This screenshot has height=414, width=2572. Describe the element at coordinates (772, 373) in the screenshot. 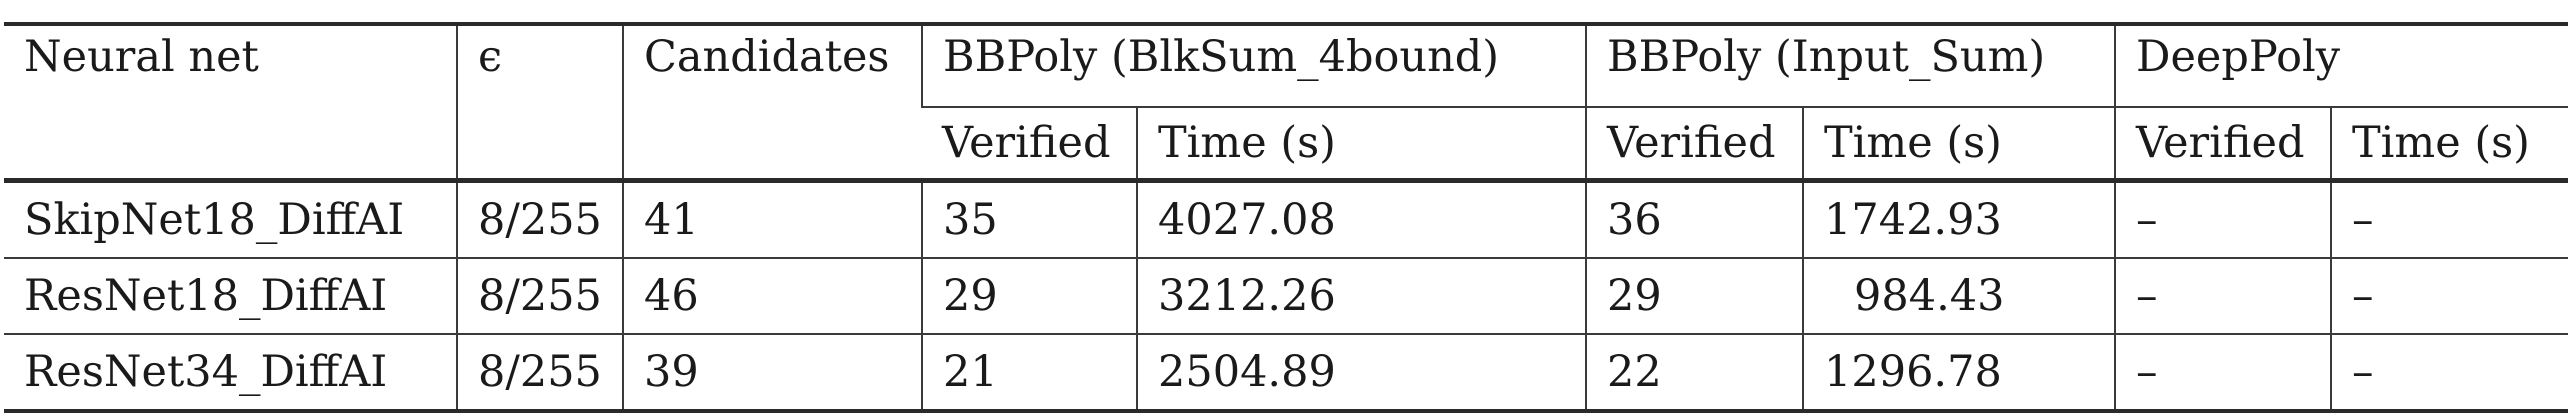

I see `cell-candidates: 39` at that location.